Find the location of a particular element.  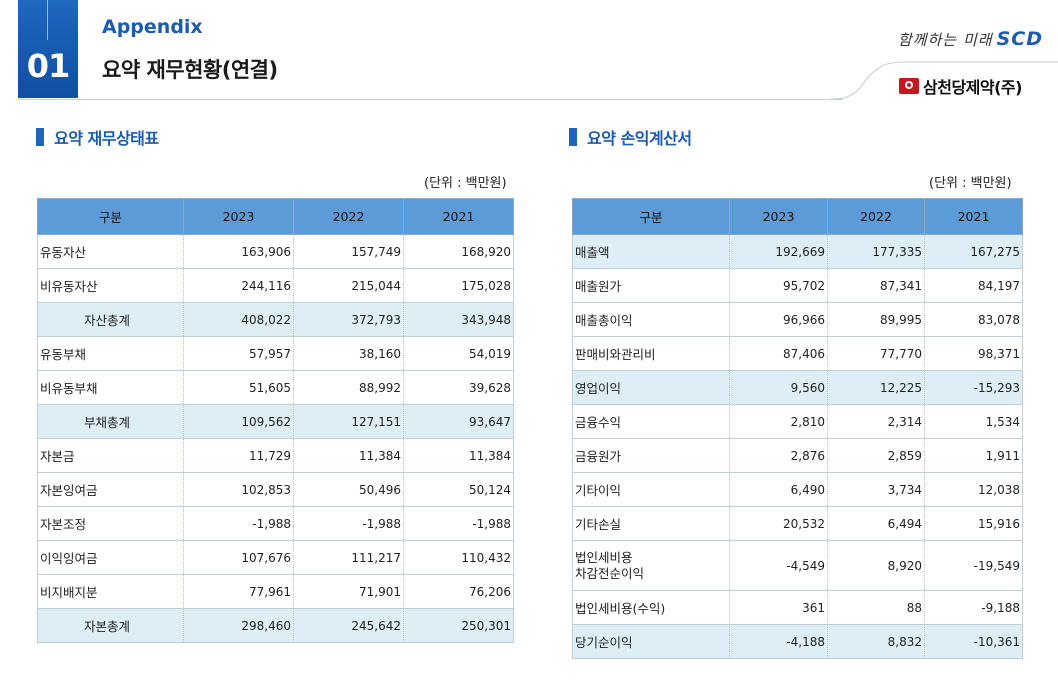

row-label: 비유동자산 is located at coordinates (110, 285).